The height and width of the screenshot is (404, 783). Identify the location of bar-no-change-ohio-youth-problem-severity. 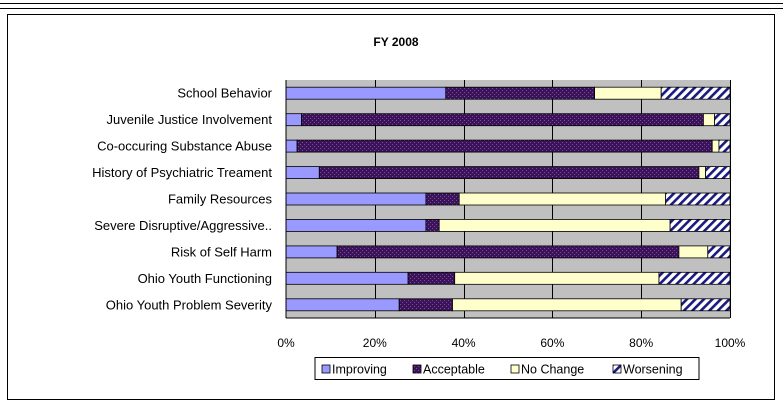
(567, 305).